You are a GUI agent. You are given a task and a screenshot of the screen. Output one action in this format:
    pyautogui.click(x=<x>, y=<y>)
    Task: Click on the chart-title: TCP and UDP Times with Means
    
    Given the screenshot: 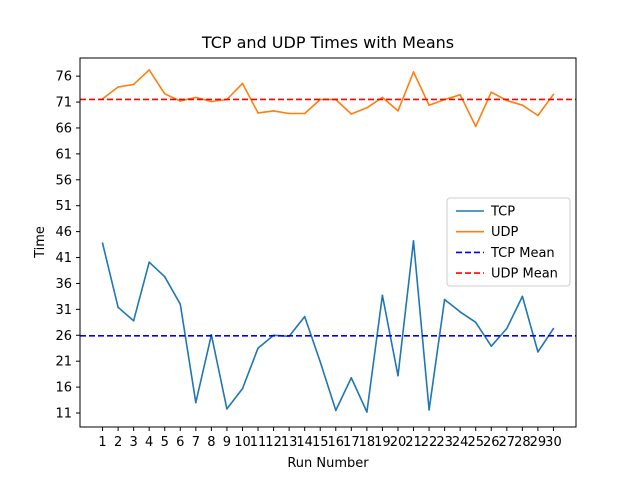 What is the action you would take?
    pyautogui.click(x=327, y=42)
    